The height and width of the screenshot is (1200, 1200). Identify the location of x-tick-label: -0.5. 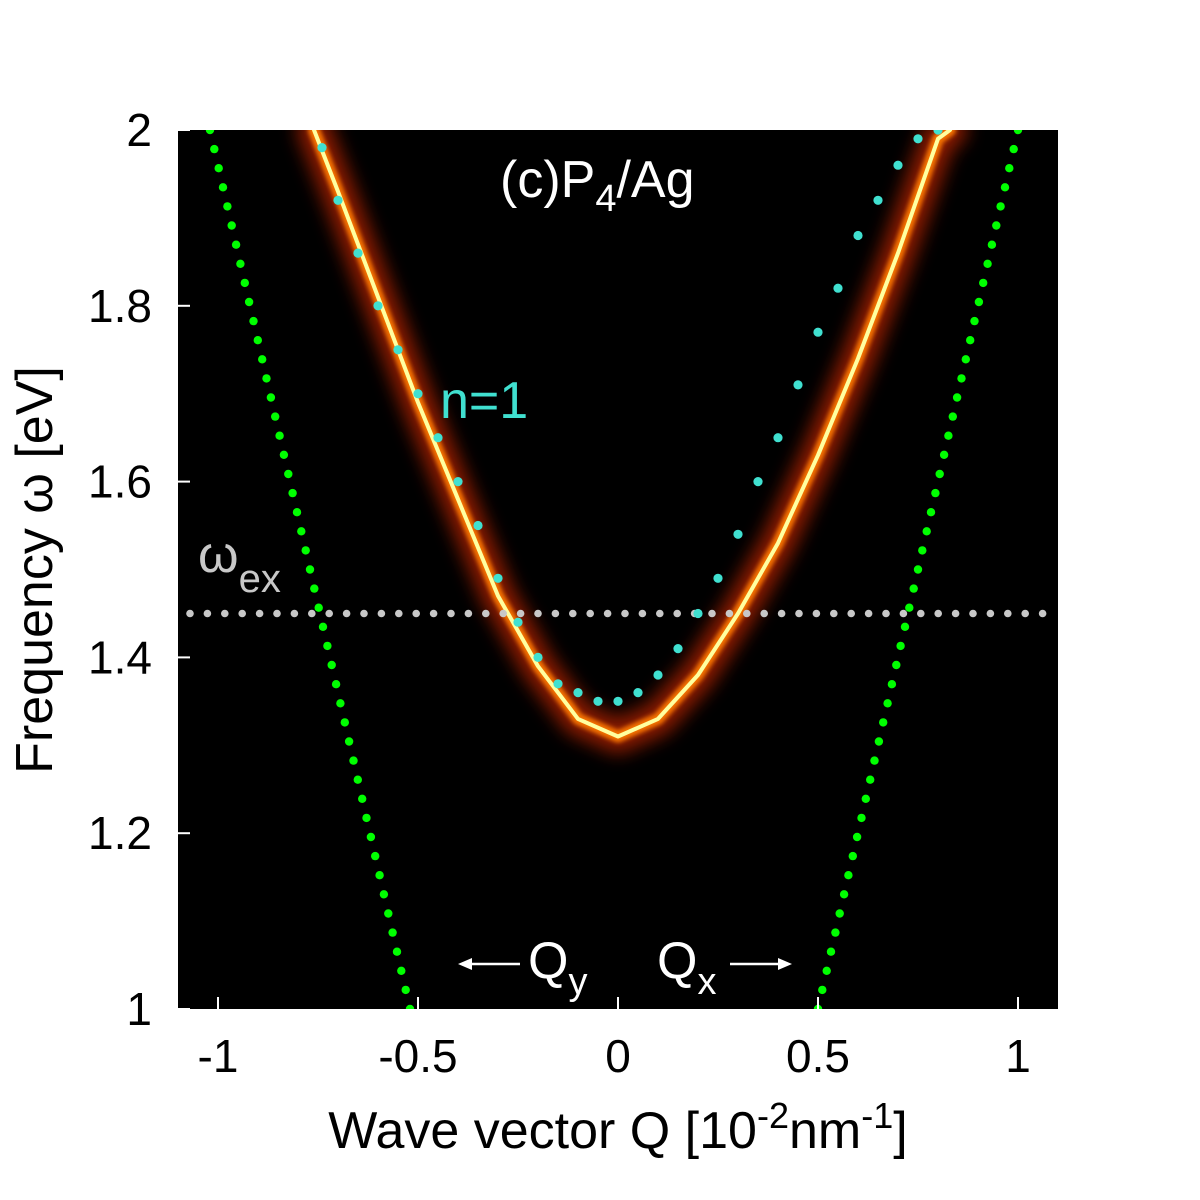
(417, 1056).